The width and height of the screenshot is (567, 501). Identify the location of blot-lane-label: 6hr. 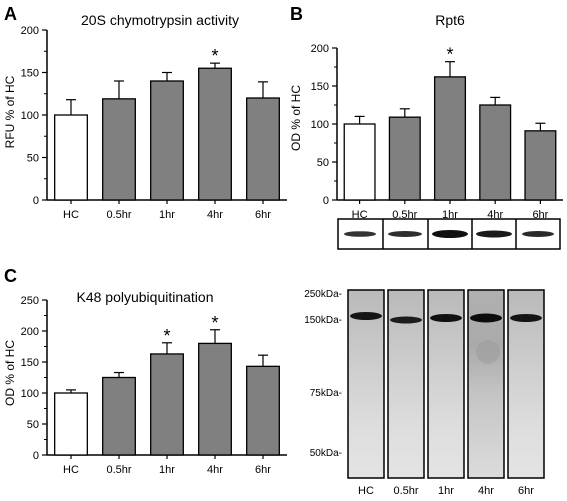
(526, 491).